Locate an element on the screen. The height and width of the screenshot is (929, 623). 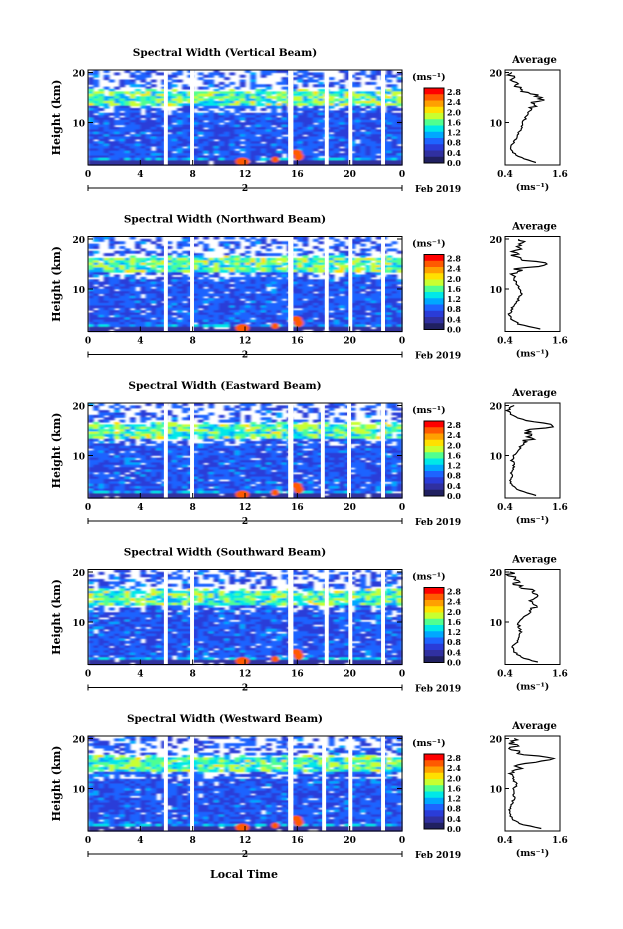
panel-title: Spectral Width (Northward Beam) is located at coordinates (225, 220).